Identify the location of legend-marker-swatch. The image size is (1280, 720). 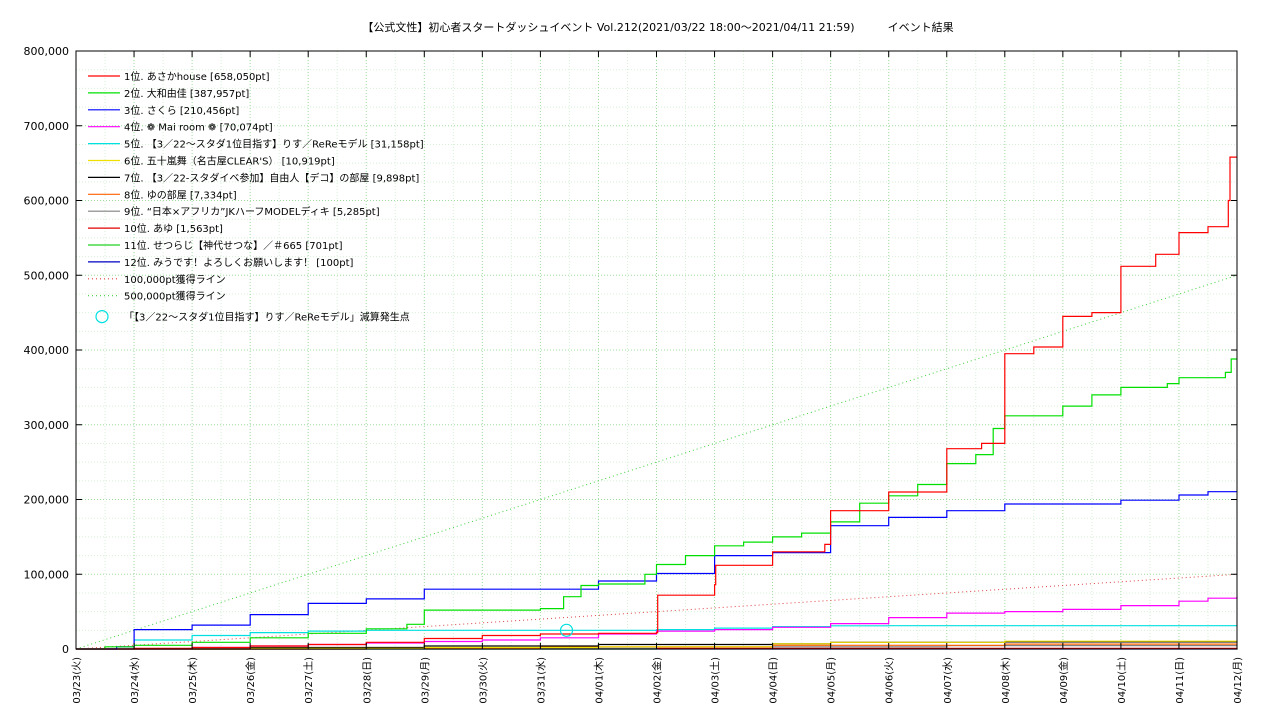
(102, 317).